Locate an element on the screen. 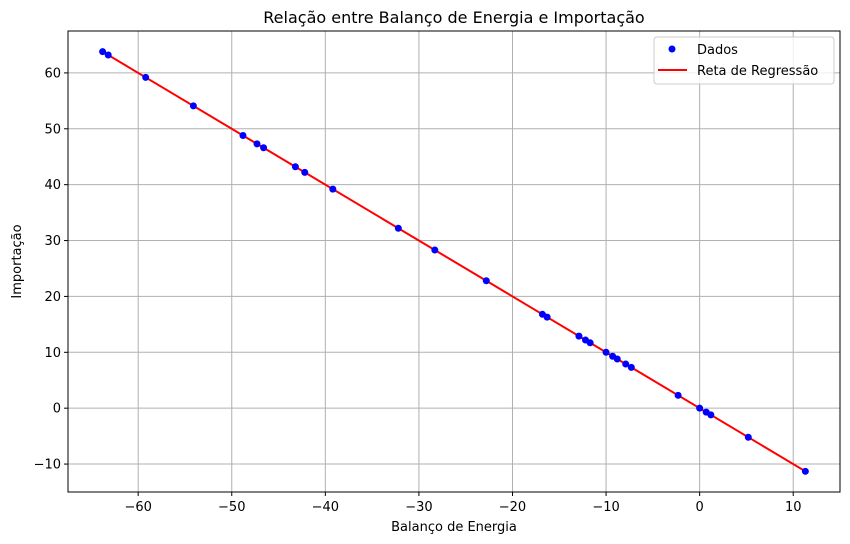  x-tick-label: −30 is located at coordinates (418, 507).